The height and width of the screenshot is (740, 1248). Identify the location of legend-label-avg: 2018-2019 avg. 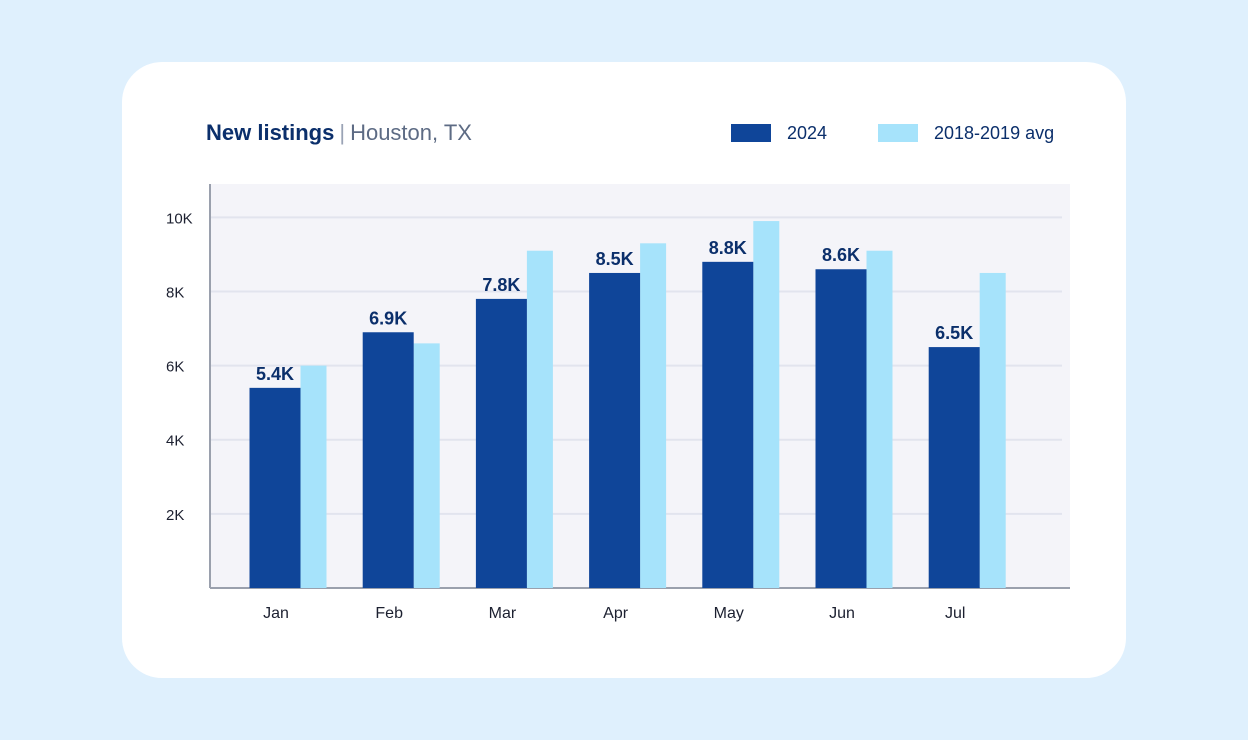
(994, 132).